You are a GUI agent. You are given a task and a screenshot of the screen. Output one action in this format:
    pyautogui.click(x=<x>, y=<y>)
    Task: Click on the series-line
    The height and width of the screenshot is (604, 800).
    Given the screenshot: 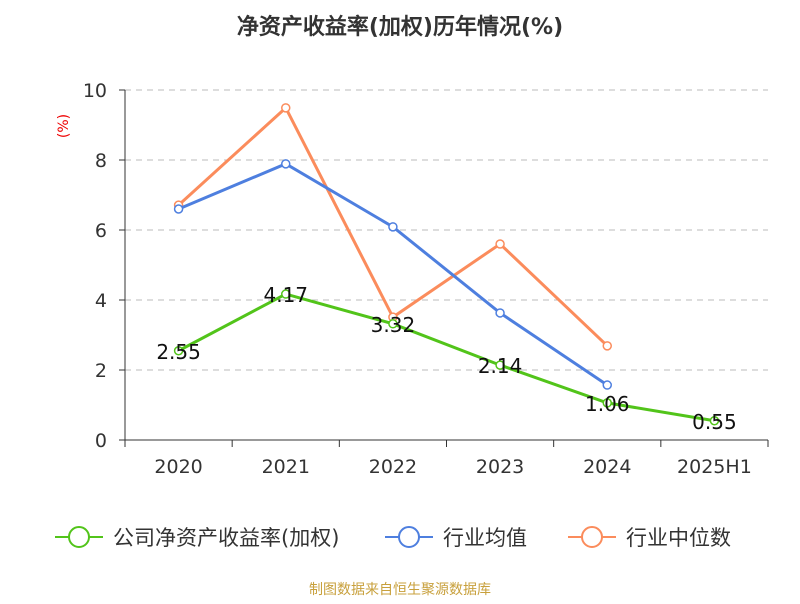 What is the action you would take?
    pyautogui.click(x=446, y=357)
    